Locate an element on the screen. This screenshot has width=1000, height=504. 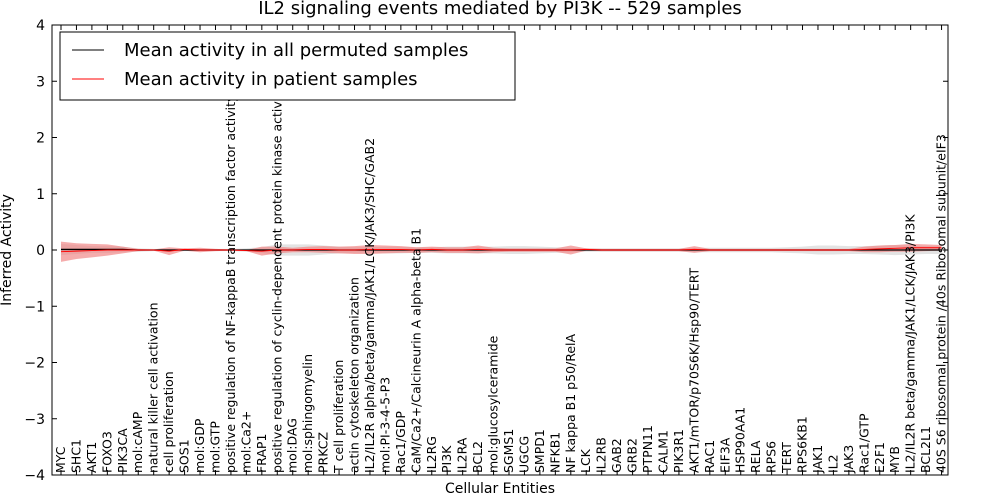
x-tick-label: IL2RG is located at coordinates (431, 454).